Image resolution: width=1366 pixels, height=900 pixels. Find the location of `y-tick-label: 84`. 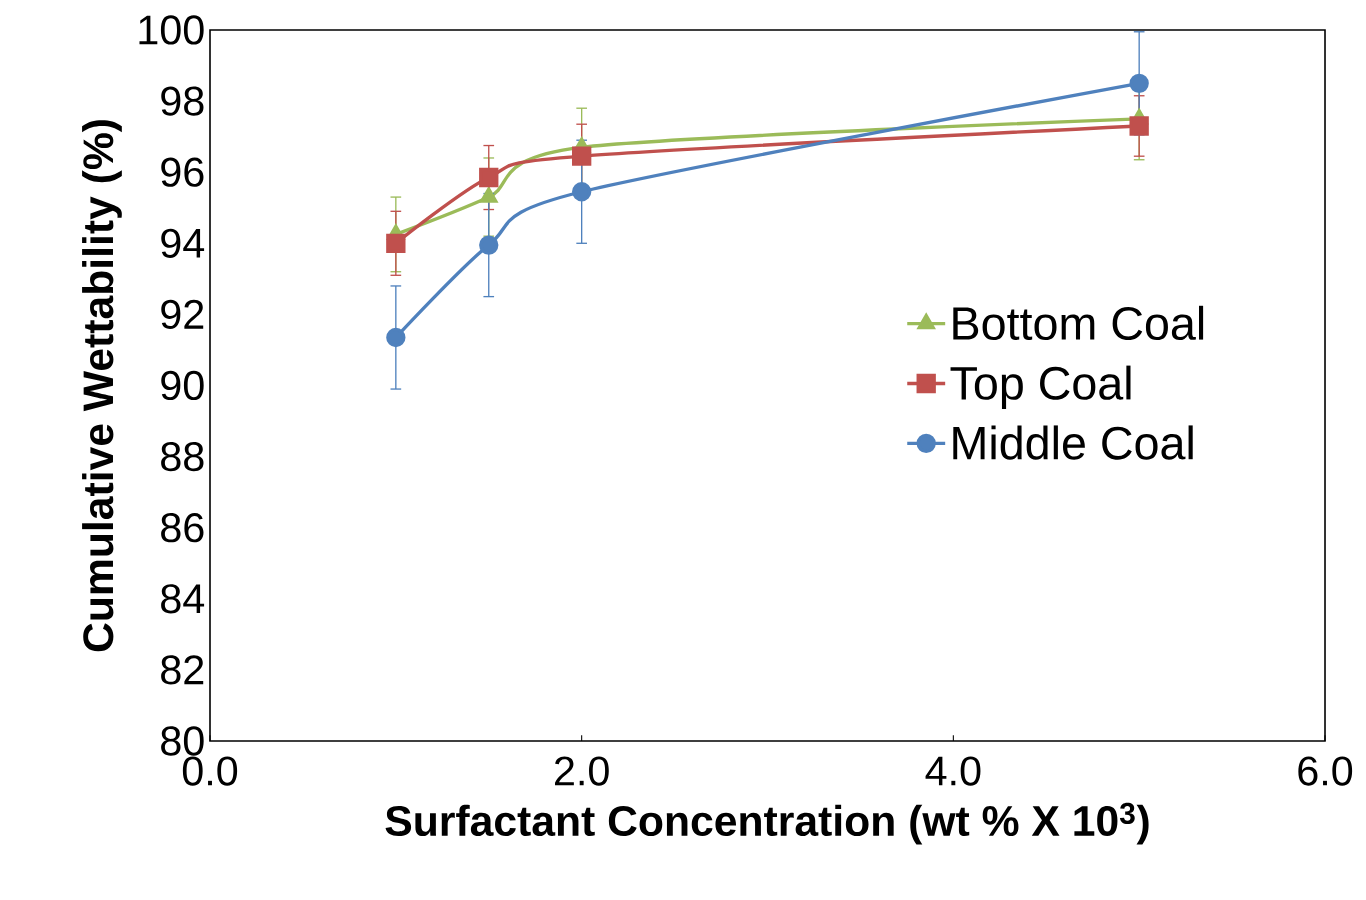

y-tick-label: 84 is located at coordinates (183, 599).